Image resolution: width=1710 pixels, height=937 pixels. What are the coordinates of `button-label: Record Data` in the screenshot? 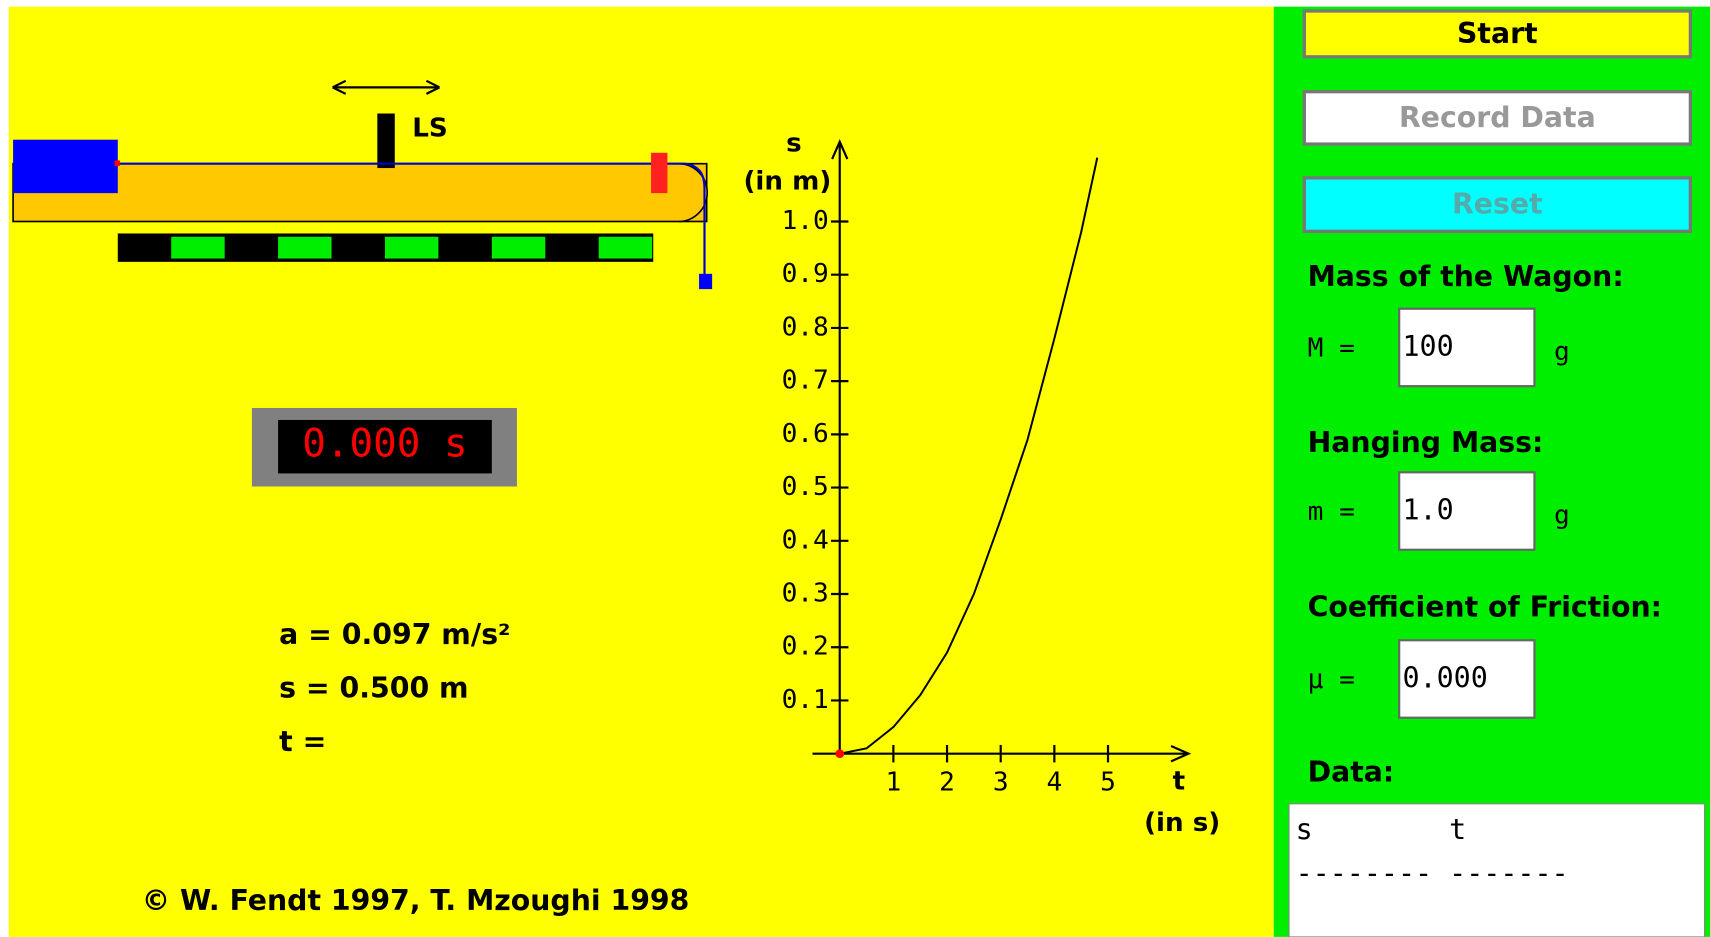 It's located at (1497, 117).